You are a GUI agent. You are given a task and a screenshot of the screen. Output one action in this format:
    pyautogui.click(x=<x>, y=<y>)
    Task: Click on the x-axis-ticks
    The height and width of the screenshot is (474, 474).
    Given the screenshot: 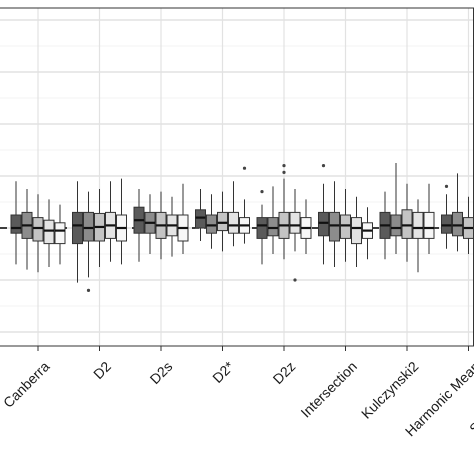 What is the action you would take?
    pyautogui.click(x=253, y=348)
    